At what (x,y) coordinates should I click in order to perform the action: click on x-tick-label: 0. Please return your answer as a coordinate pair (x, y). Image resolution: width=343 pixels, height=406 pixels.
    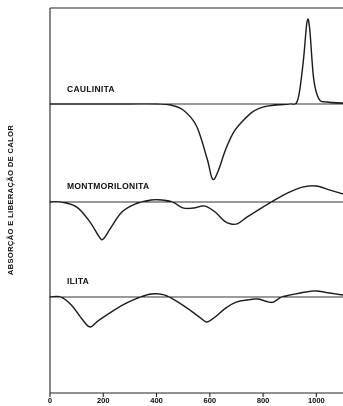
    Looking at the image, I should click on (50, 400).